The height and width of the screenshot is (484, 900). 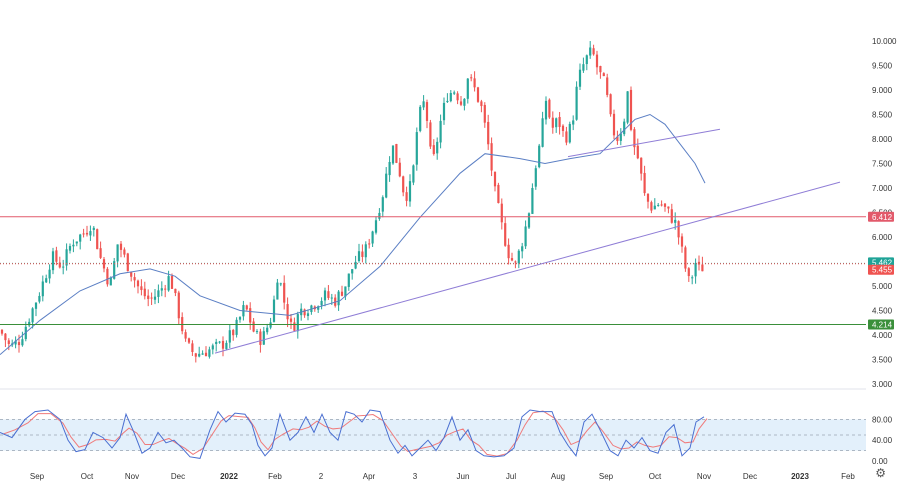 I want to click on time-tick-label: Aug, so click(x=558, y=476).